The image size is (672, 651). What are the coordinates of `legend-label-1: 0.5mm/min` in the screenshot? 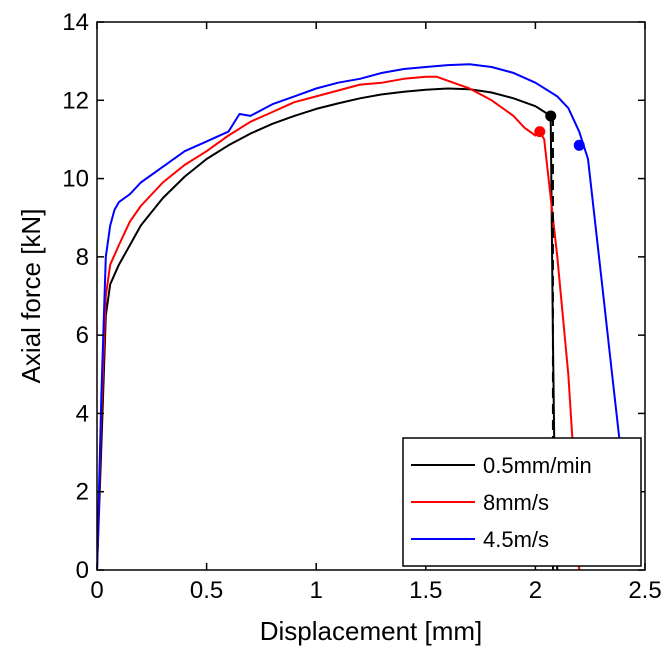 It's located at (537, 465).